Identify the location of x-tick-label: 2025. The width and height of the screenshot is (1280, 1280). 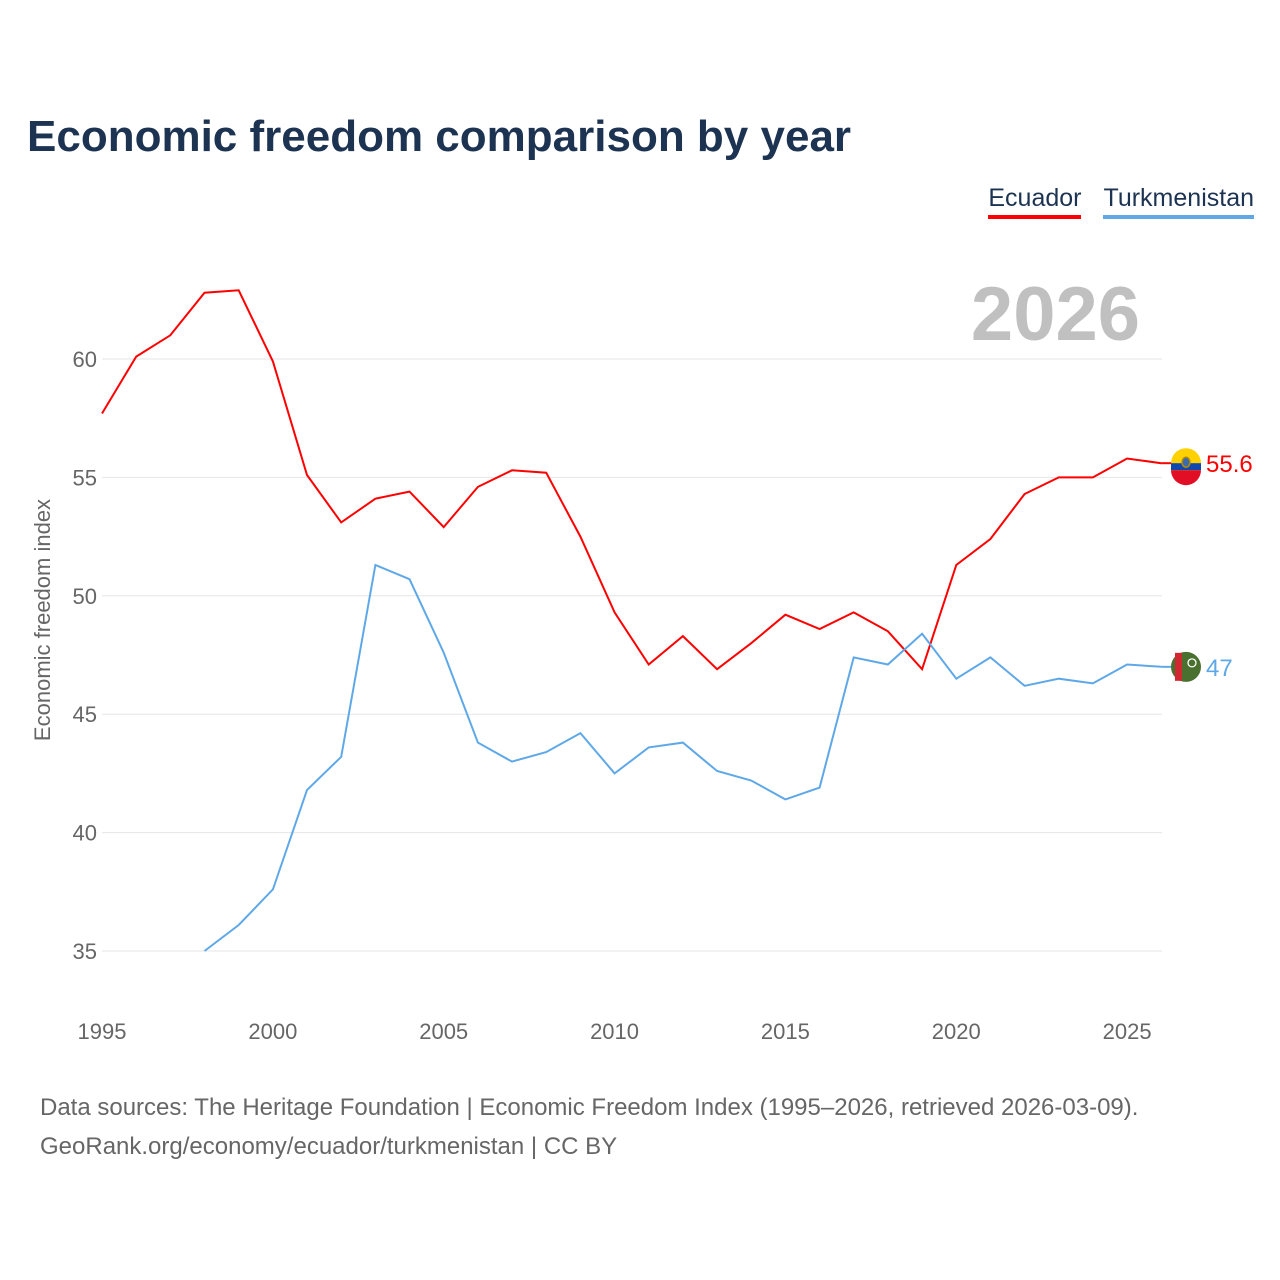
(1127, 1031).